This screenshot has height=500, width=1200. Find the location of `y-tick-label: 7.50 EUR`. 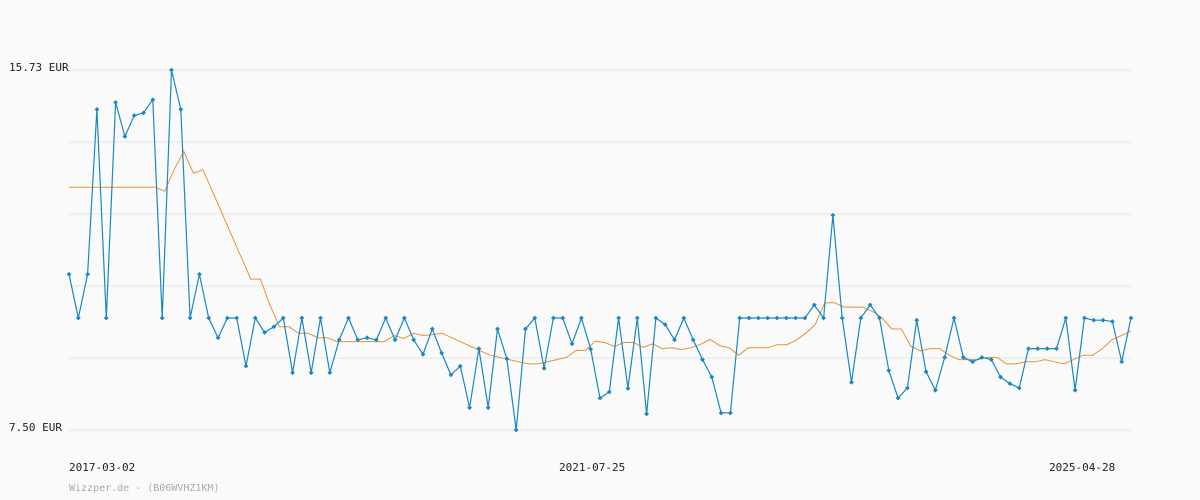

y-tick-label: 7.50 EUR is located at coordinates (35, 427).